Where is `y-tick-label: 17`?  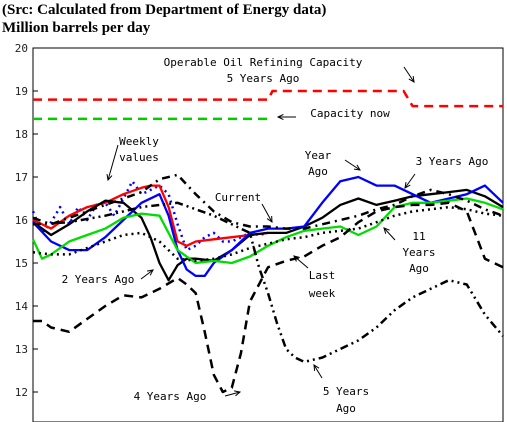
y-tick-label: 17 is located at coordinates (21, 177).